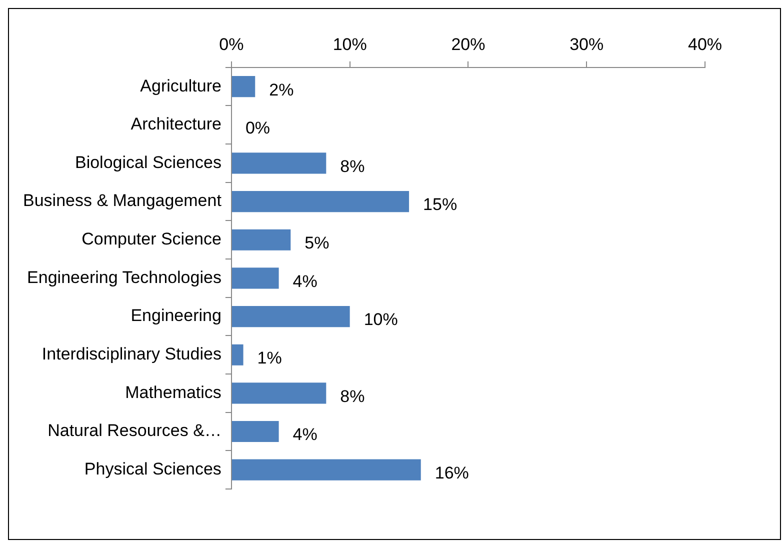 This screenshot has height=542, width=783. Describe the element at coordinates (269, 358) in the screenshot. I see `data-label: 1%` at that location.